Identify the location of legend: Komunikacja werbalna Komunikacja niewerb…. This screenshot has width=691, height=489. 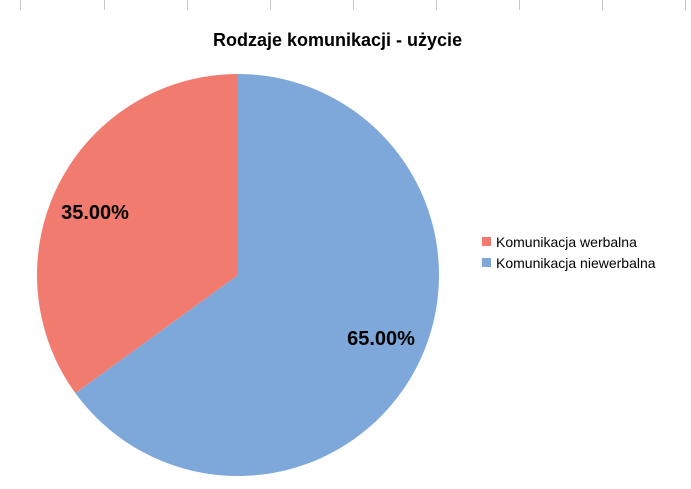
(569, 252).